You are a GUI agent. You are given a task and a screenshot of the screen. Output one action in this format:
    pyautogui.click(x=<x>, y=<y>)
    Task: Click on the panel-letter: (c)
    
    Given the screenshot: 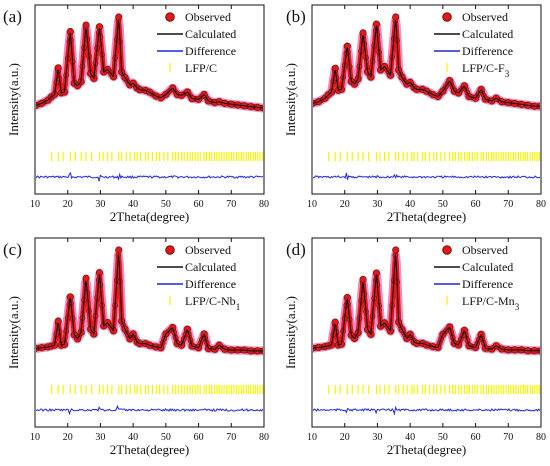 What is the action you would take?
    pyautogui.click(x=12, y=249)
    